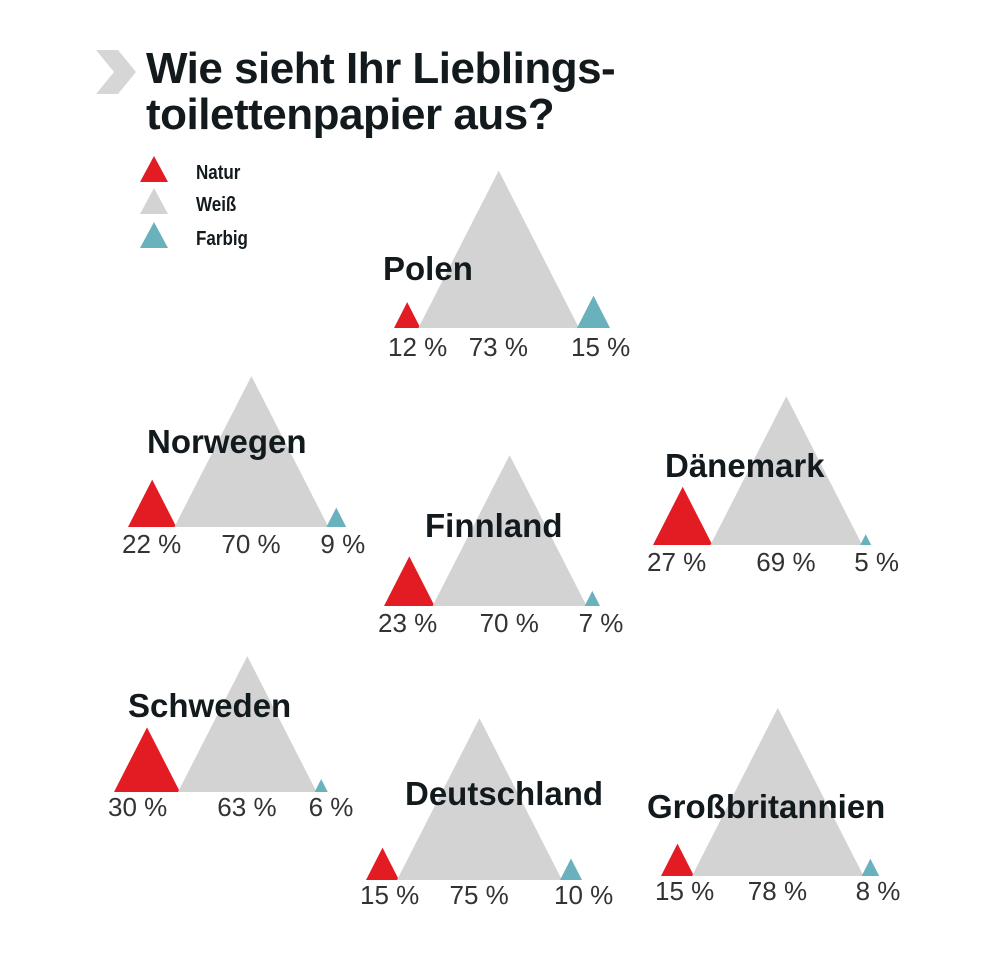 This screenshot has height=955, width=991. What do you see at coordinates (227, 441) in the screenshot?
I see `country-label: Norwegen` at bounding box center [227, 441].